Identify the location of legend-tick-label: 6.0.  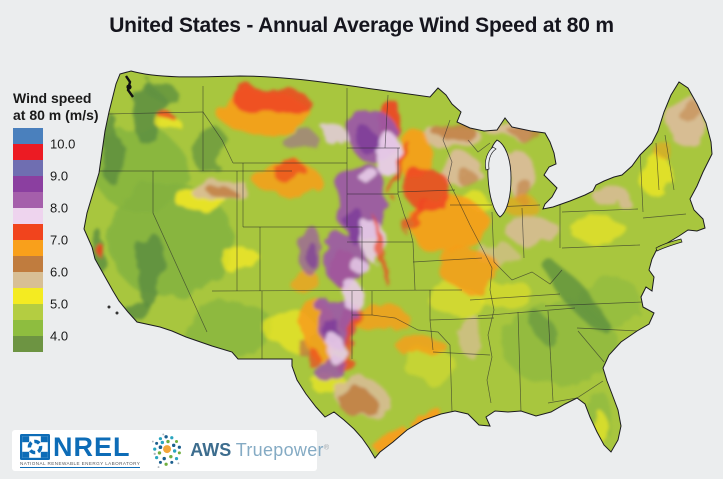
(59, 272).